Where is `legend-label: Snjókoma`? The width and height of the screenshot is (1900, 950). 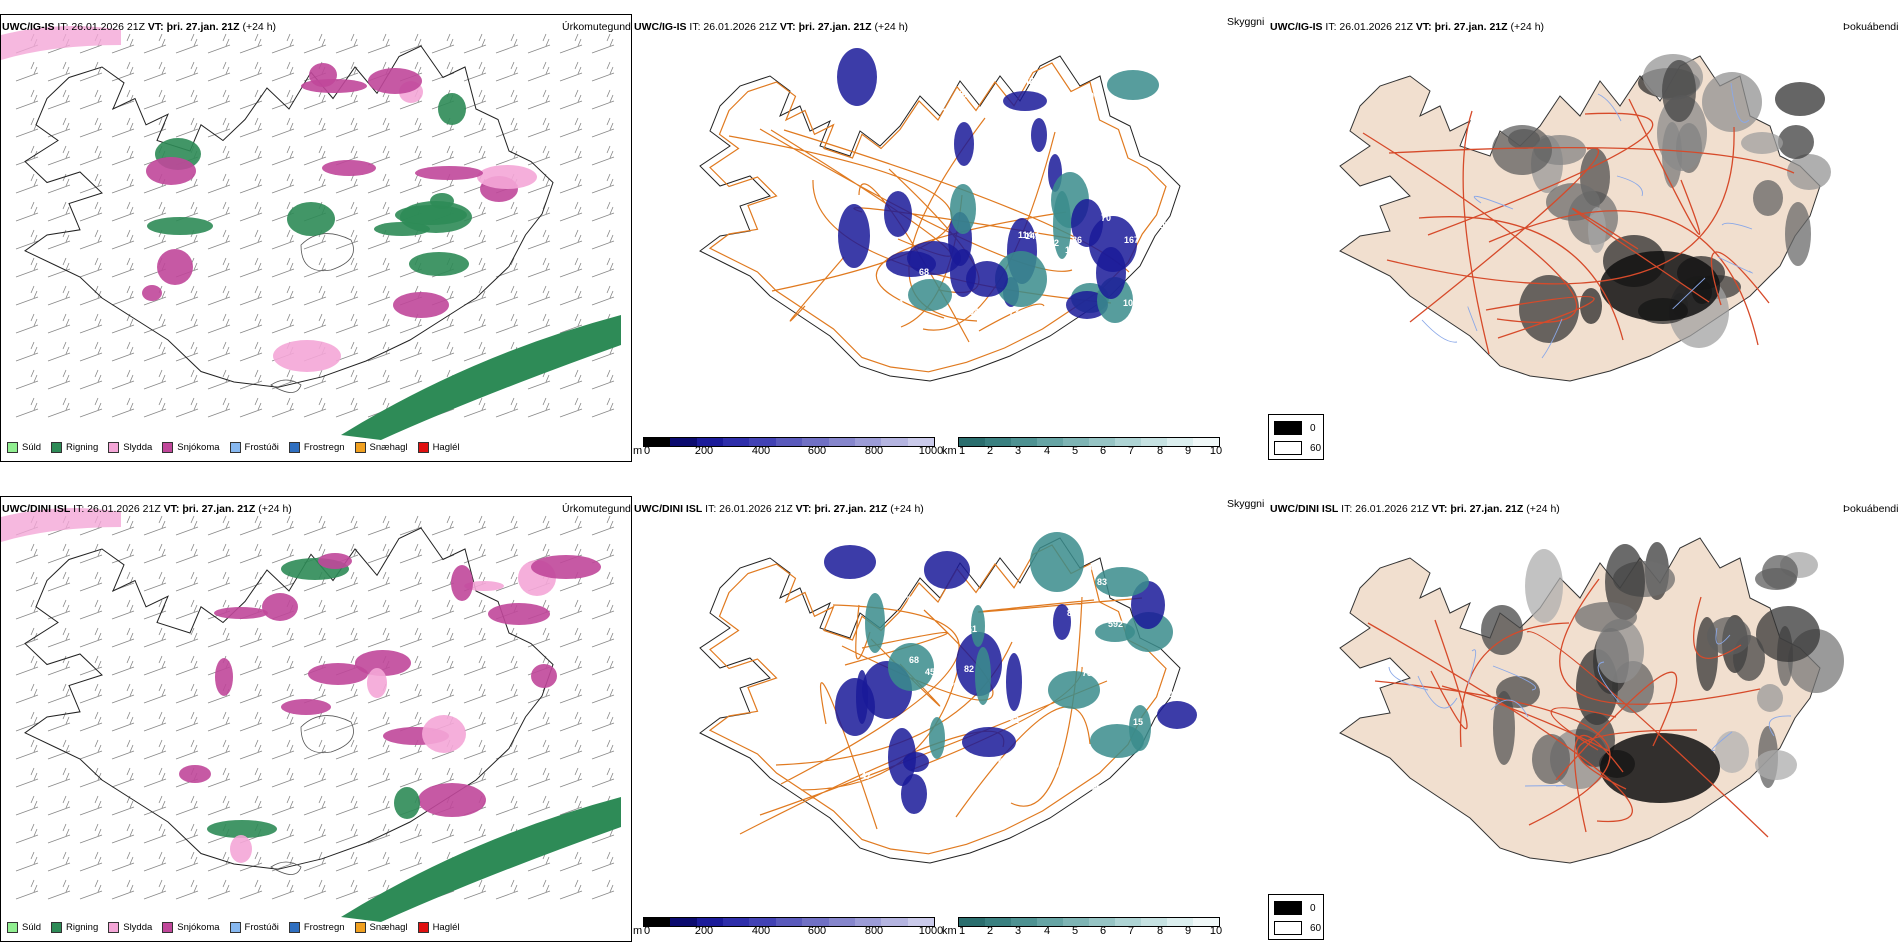 legend-label: Snjókoma is located at coordinates (198, 927).